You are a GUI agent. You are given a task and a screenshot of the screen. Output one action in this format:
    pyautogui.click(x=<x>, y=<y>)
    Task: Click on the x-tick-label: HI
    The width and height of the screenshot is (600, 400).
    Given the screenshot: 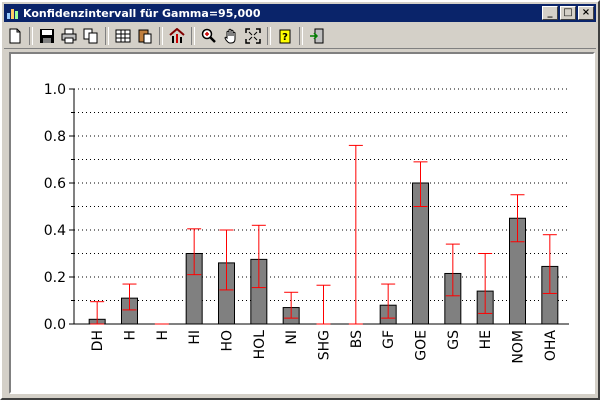 What is the action you would take?
    pyautogui.click(x=195, y=337)
    